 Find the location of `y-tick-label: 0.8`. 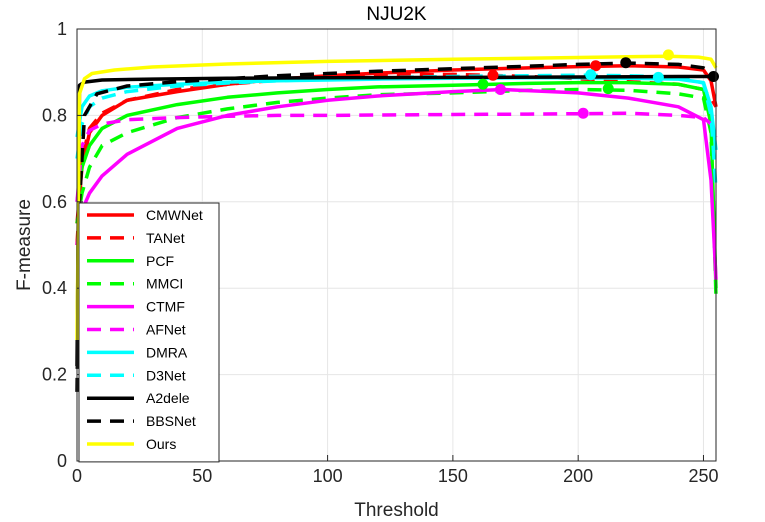

y-tick-label: 0.8 is located at coordinates (54, 115).